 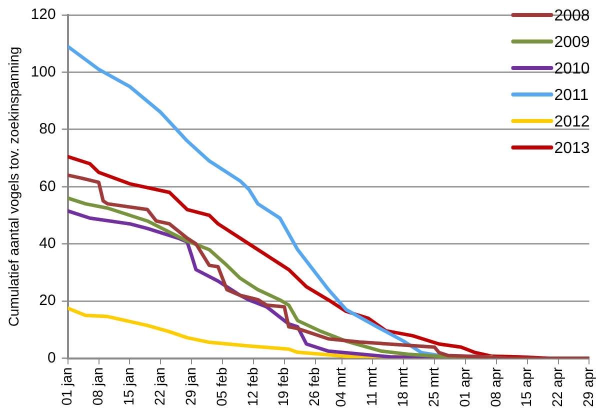 I want to click on x-tick-label: 26 feb, so click(x=314, y=386).